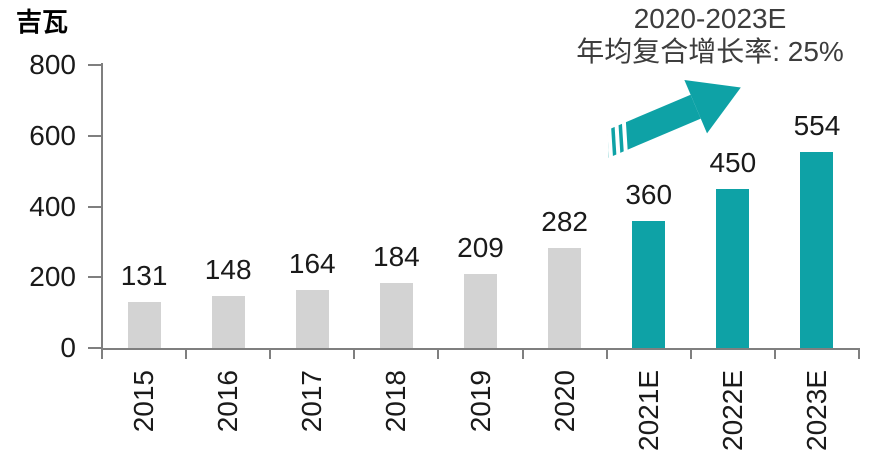  I want to click on bar-value-label: 360, so click(649, 194).